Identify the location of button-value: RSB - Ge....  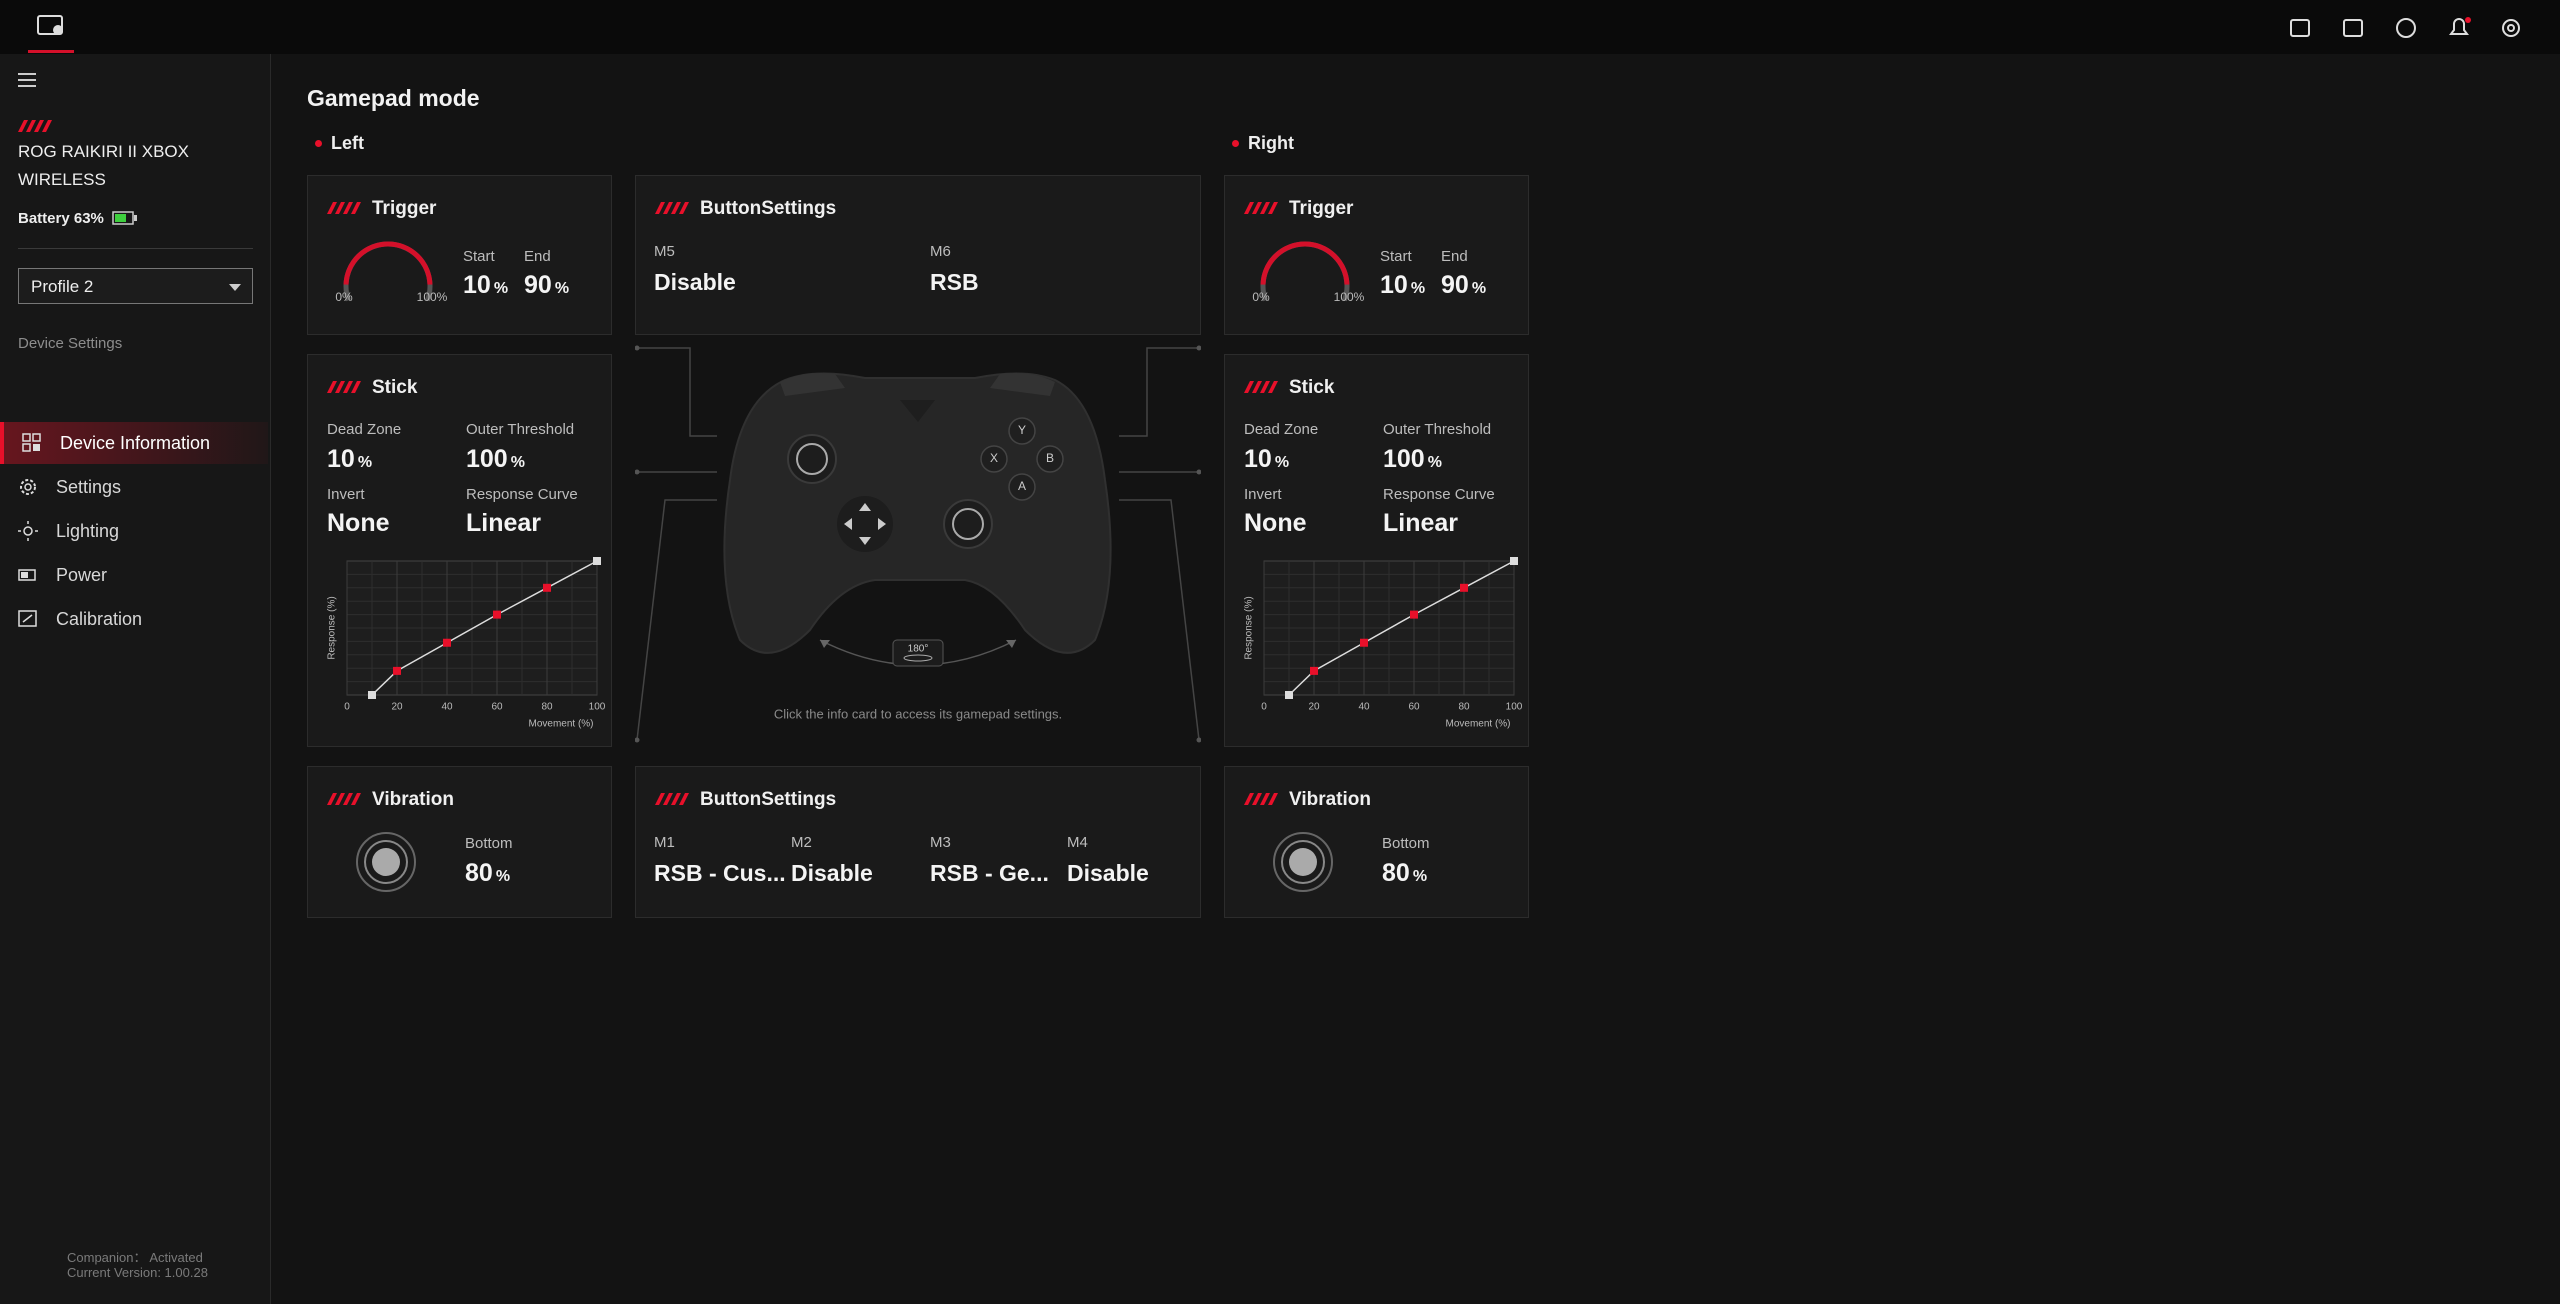
(989, 873).